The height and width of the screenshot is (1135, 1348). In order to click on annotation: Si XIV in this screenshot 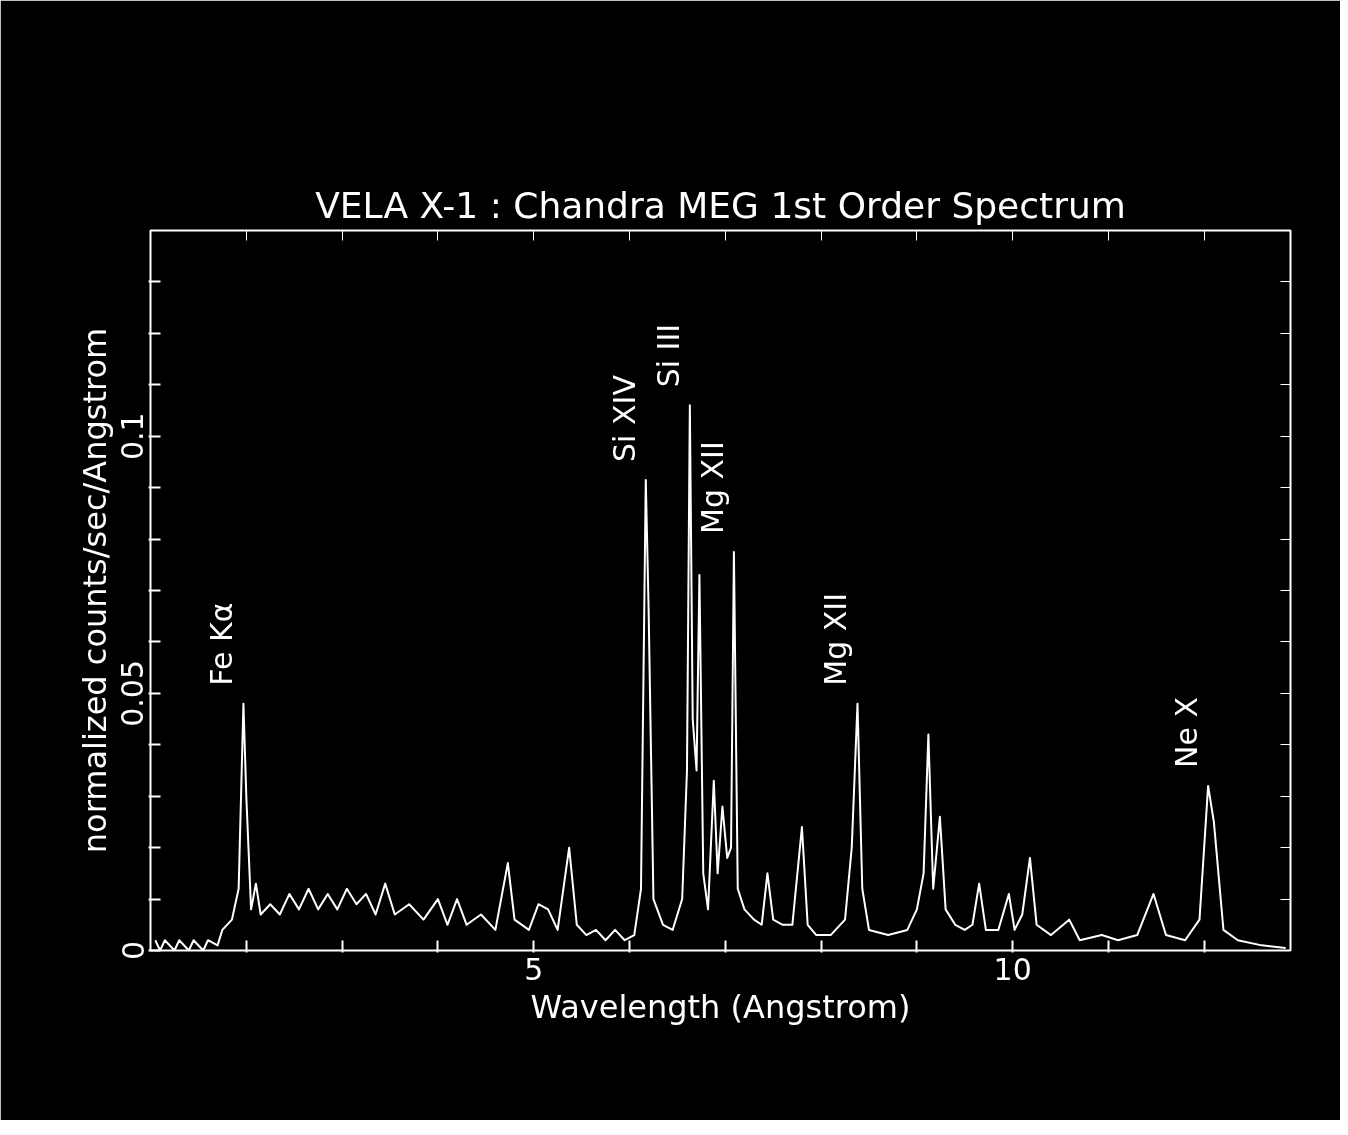, I will do `click(624, 418)`.